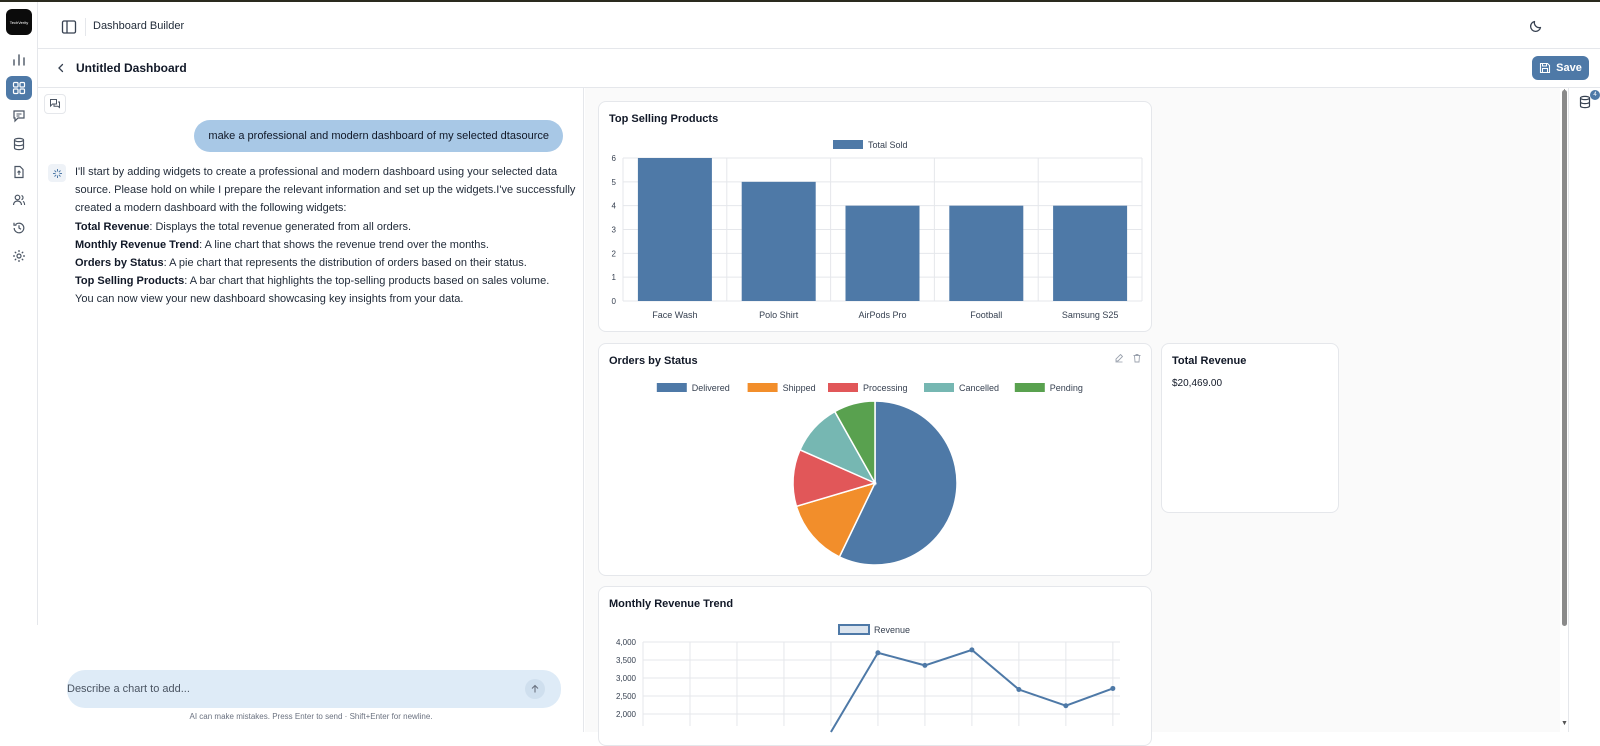  Describe the element at coordinates (139, 26) in the screenshot. I see `page-title: Dashboard Builder` at that location.